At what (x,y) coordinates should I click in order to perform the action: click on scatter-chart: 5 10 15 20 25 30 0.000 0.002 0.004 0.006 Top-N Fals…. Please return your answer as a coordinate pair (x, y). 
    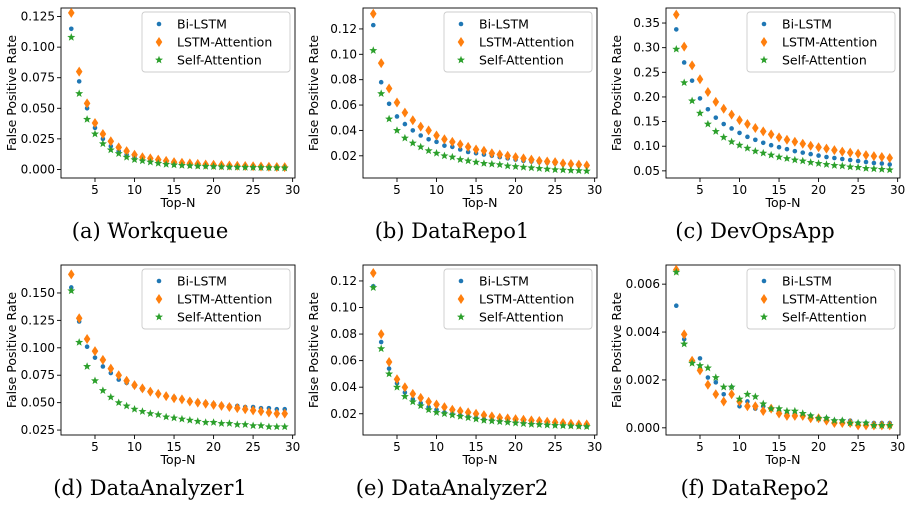
    Looking at the image, I should click on (757, 365).